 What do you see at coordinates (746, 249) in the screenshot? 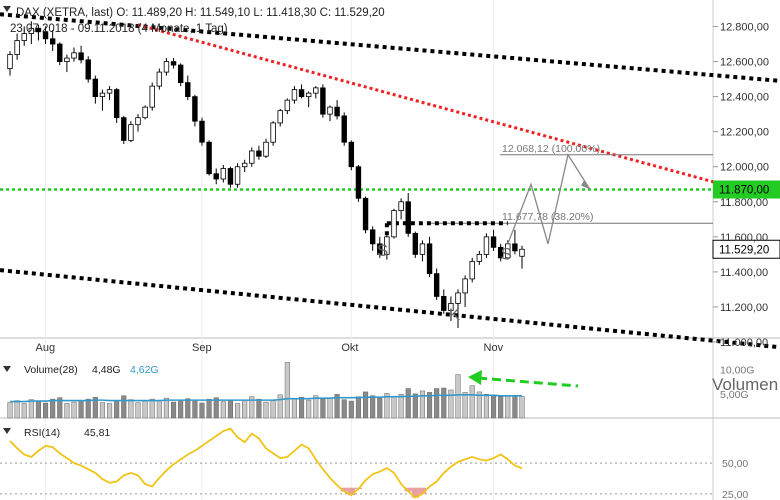
I see `last-price-box` at bounding box center [746, 249].